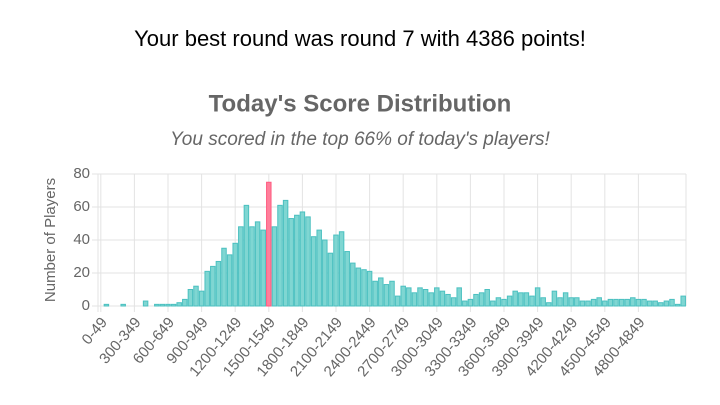 The height and width of the screenshot is (405, 720). Describe the element at coordinates (81, 206) in the screenshot. I see `y-tick-label: 60` at that location.